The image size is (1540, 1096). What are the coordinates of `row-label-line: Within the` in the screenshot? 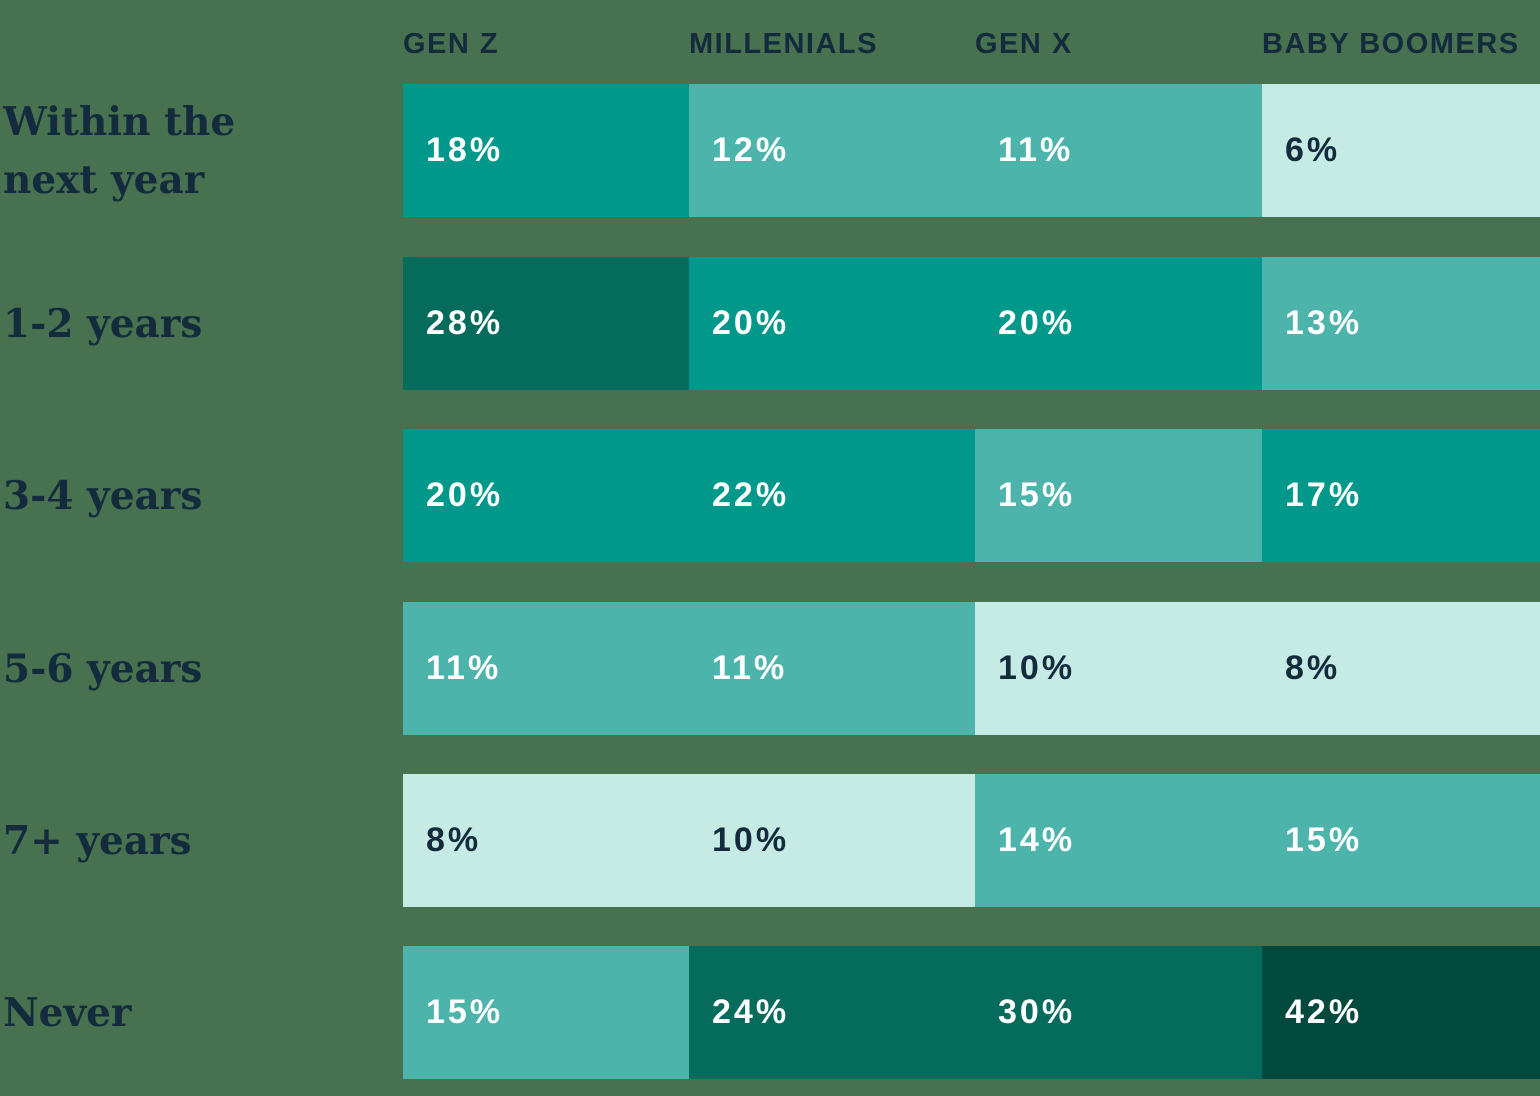 It's located at (119, 121).